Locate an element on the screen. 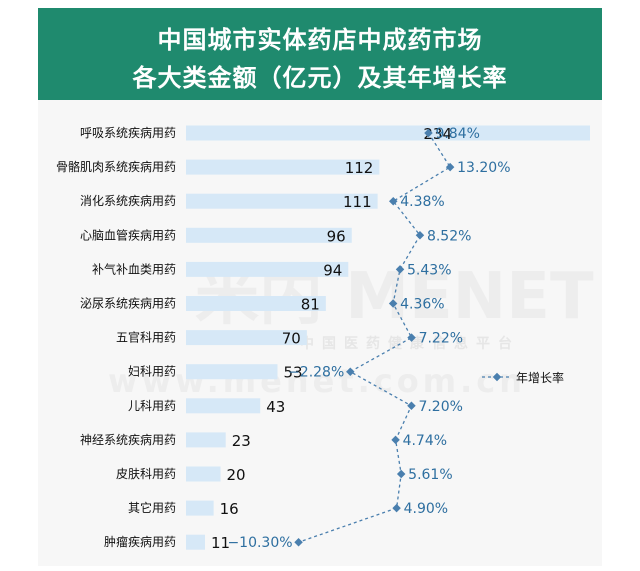 This screenshot has width=640, height=571. growth-label: −10.30% is located at coordinates (259, 543).